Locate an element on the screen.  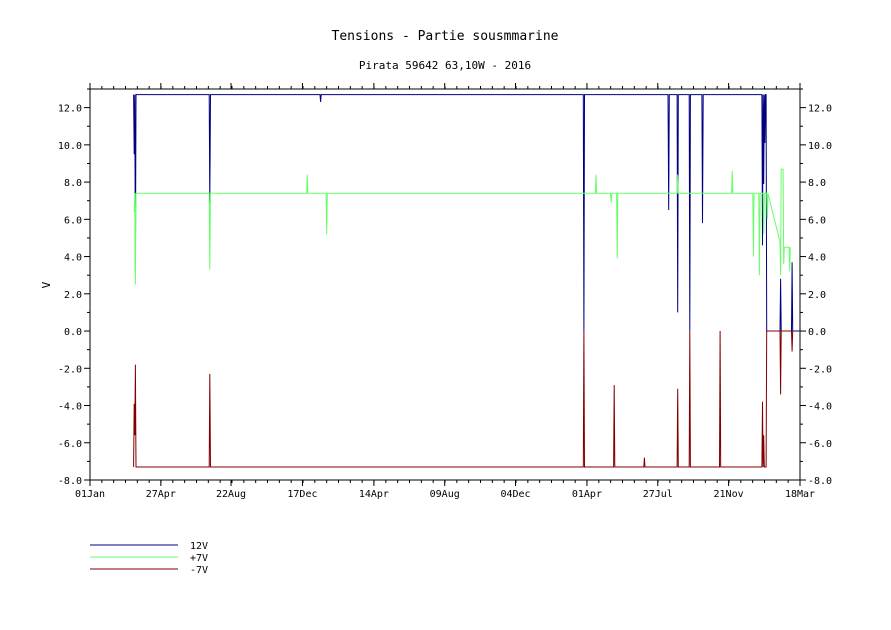
y-tick-label-right: 12.0 is located at coordinates (820, 109).